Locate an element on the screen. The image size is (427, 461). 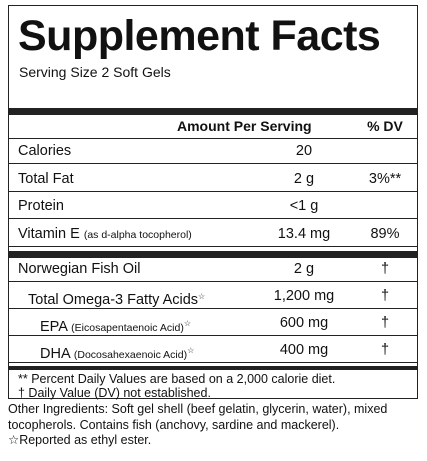
row-label: EPA (Eicosapentaenoic Acid)☆ is located at coordinates (115, 326).